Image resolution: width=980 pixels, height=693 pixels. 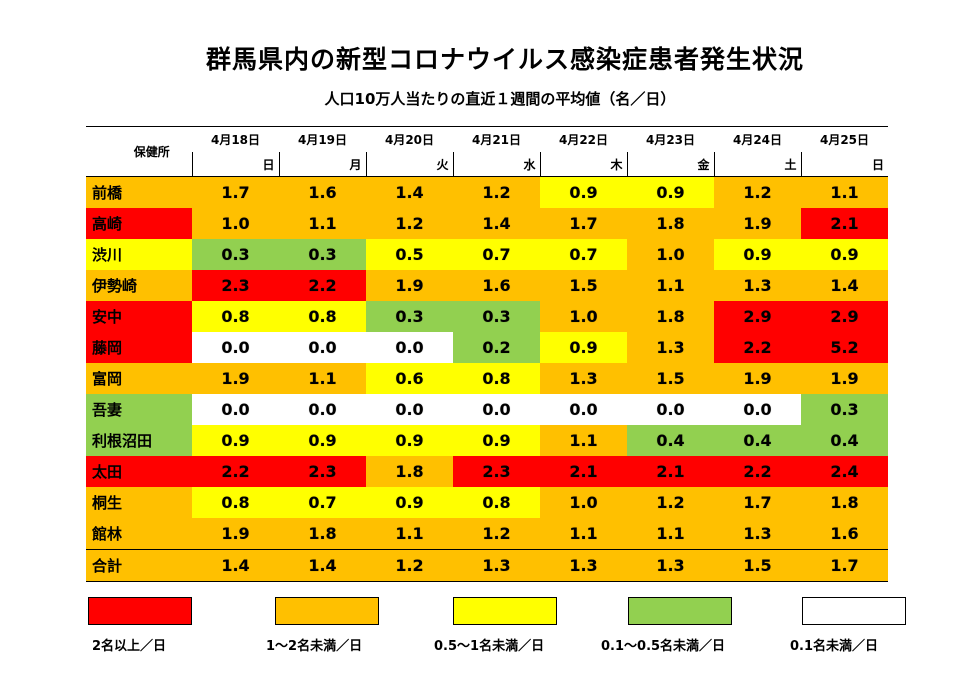 What do you see at coordinates (139, 502) in the screenshot?
I see `health-center-name: 桐生` at bounding box center [139, 502].